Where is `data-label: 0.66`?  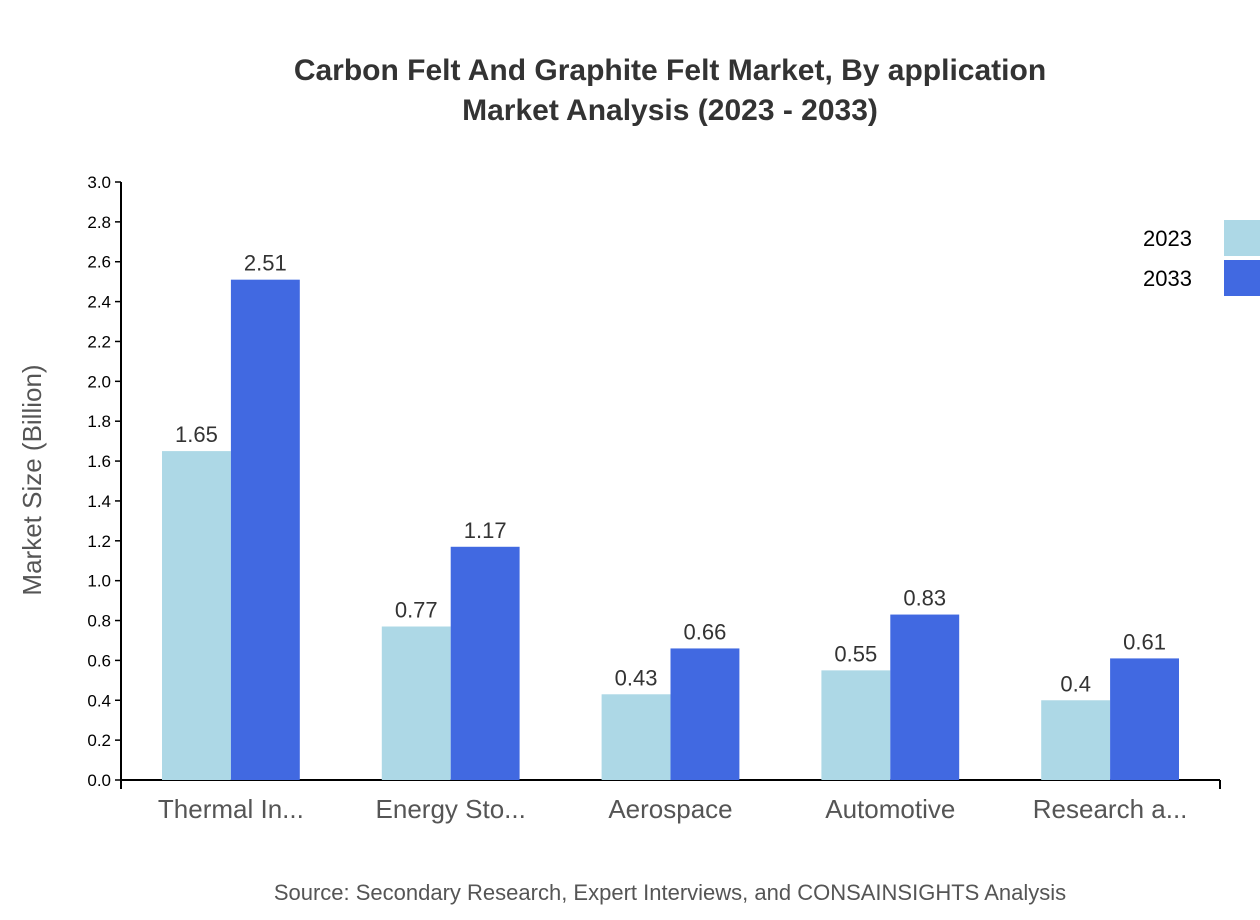
data-label: 0.66 is located at coordinates (705, 631).